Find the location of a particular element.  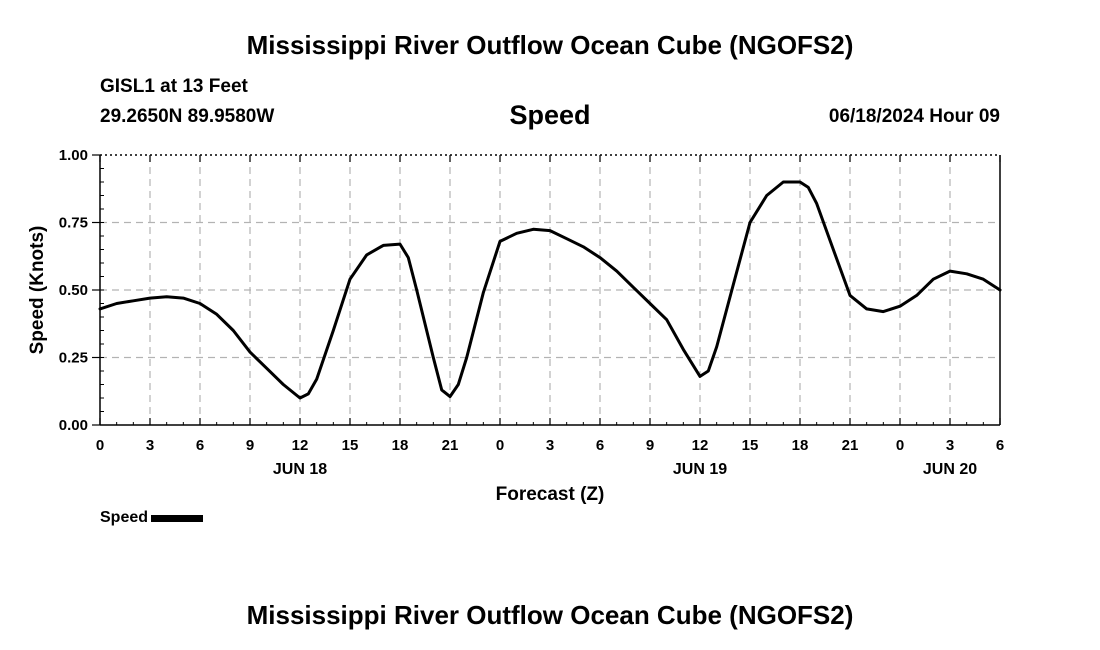

legend: Speed is located at coordinates (152, 518).